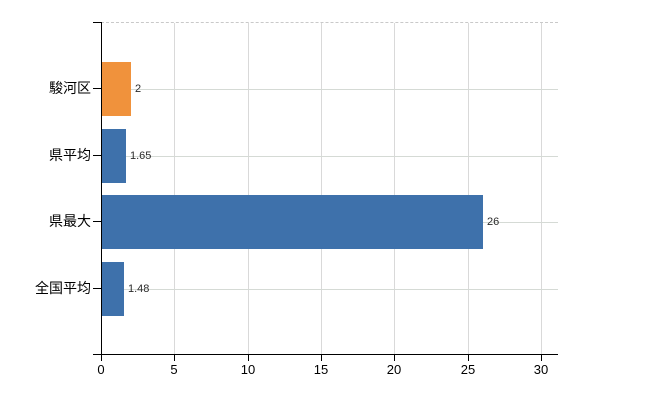 The width and height of the screenshot is (650, 400). What do you see at coordinates (292, 222) in the screenshot?
I see `bar-県最大` at bounding box center [292, 222].